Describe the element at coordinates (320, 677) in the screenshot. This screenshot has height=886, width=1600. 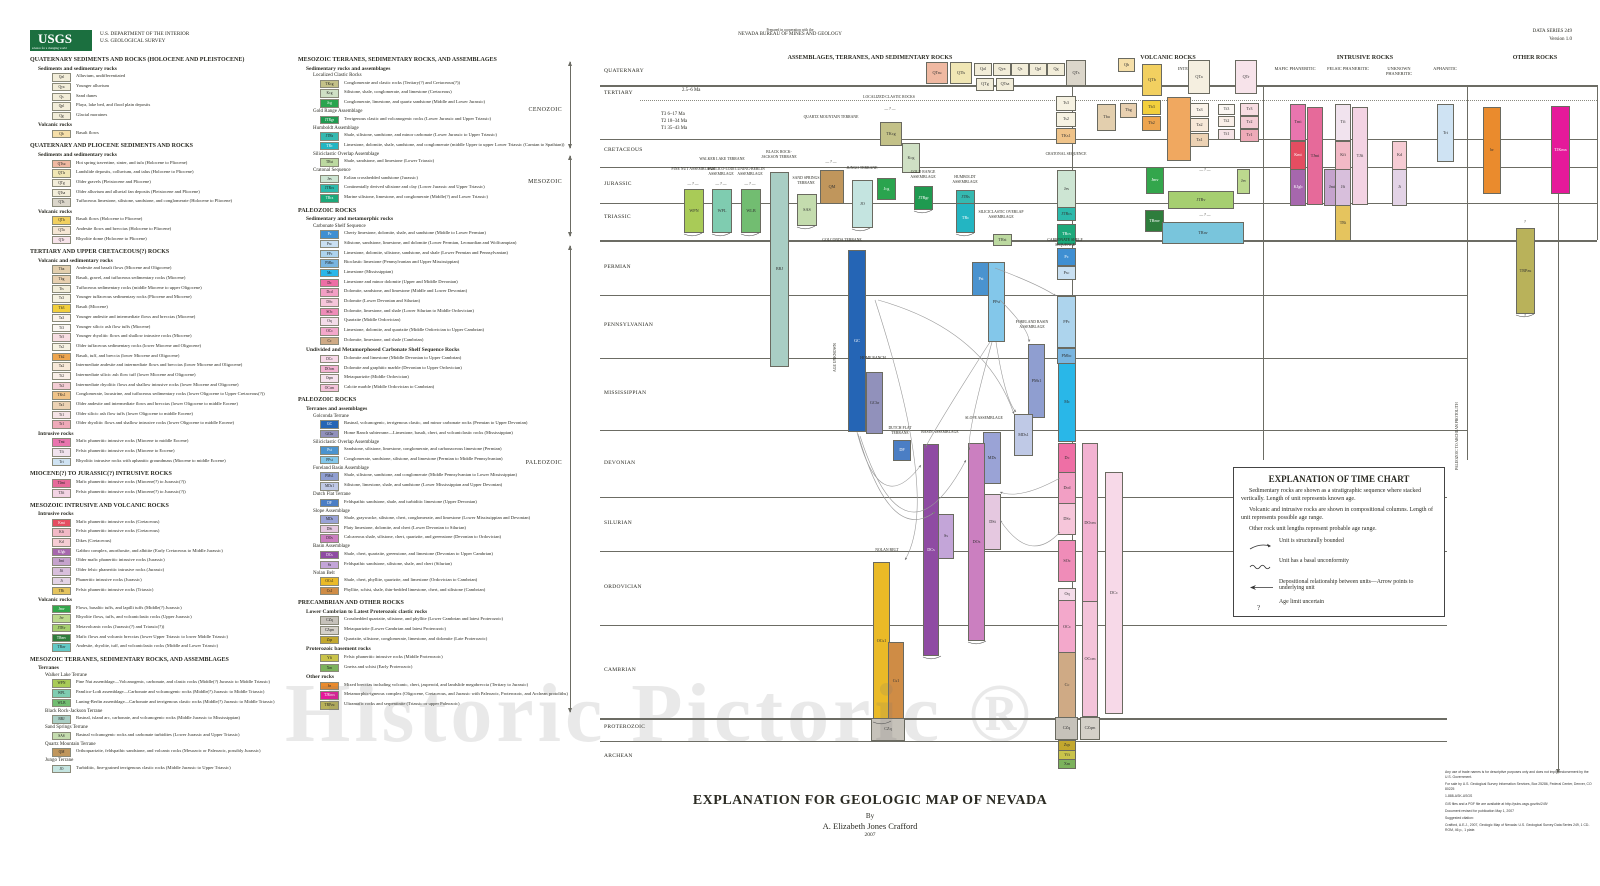
I see `legend-subsection-header: Other rocks` at that location.